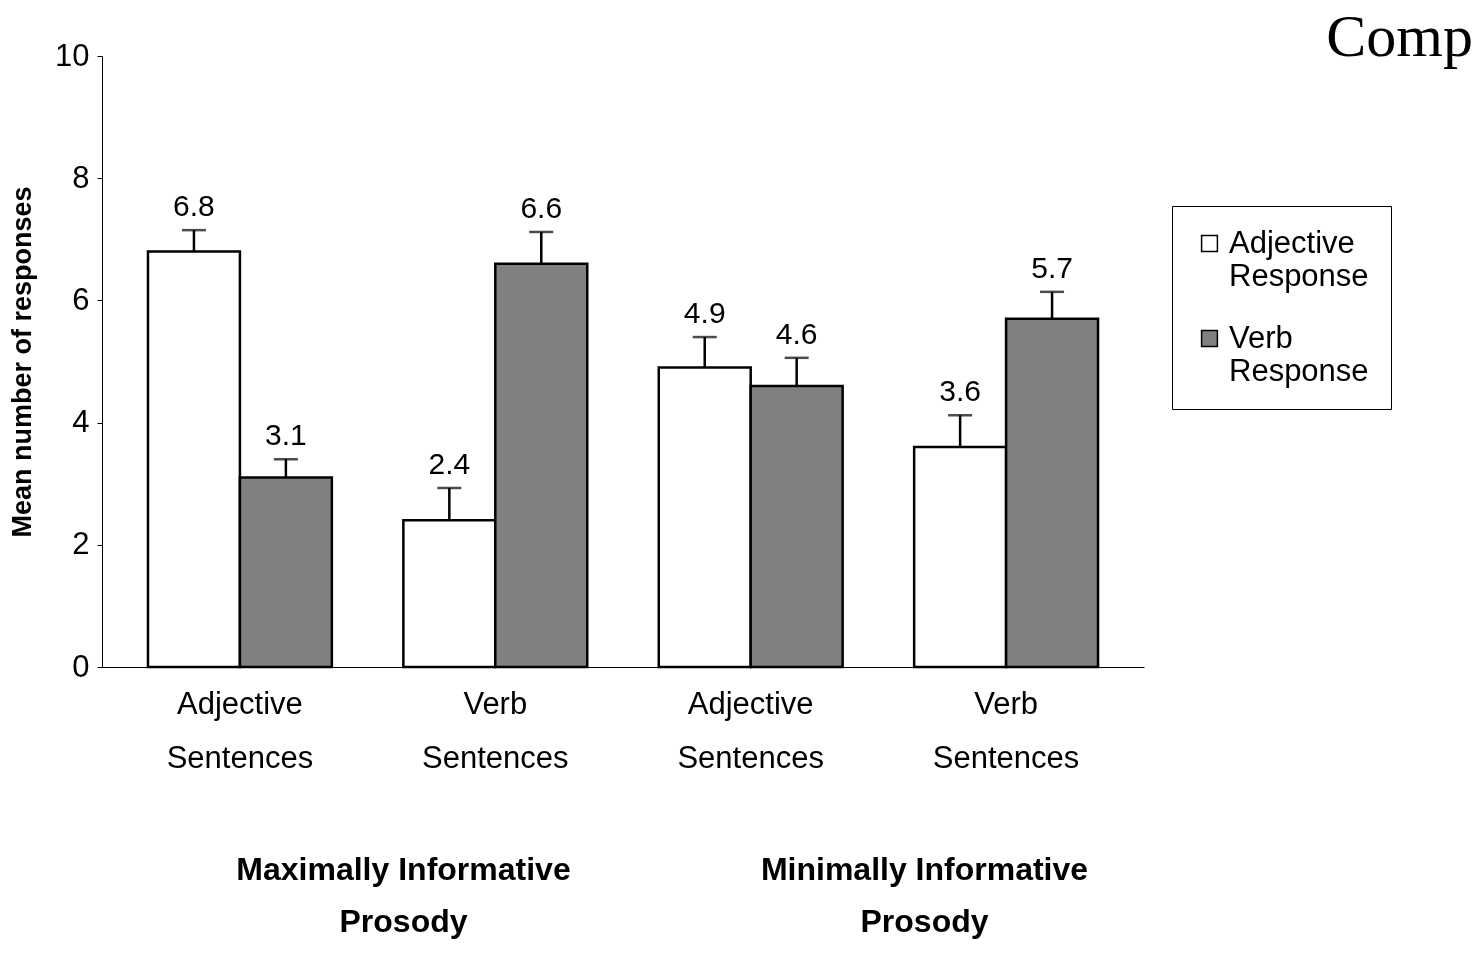 This screenshot has width=1479, height=966. What do you see at coordinates (194, 206) in the screenshot?
I see `data-label: 6.8` at bounding box center [194, 206].